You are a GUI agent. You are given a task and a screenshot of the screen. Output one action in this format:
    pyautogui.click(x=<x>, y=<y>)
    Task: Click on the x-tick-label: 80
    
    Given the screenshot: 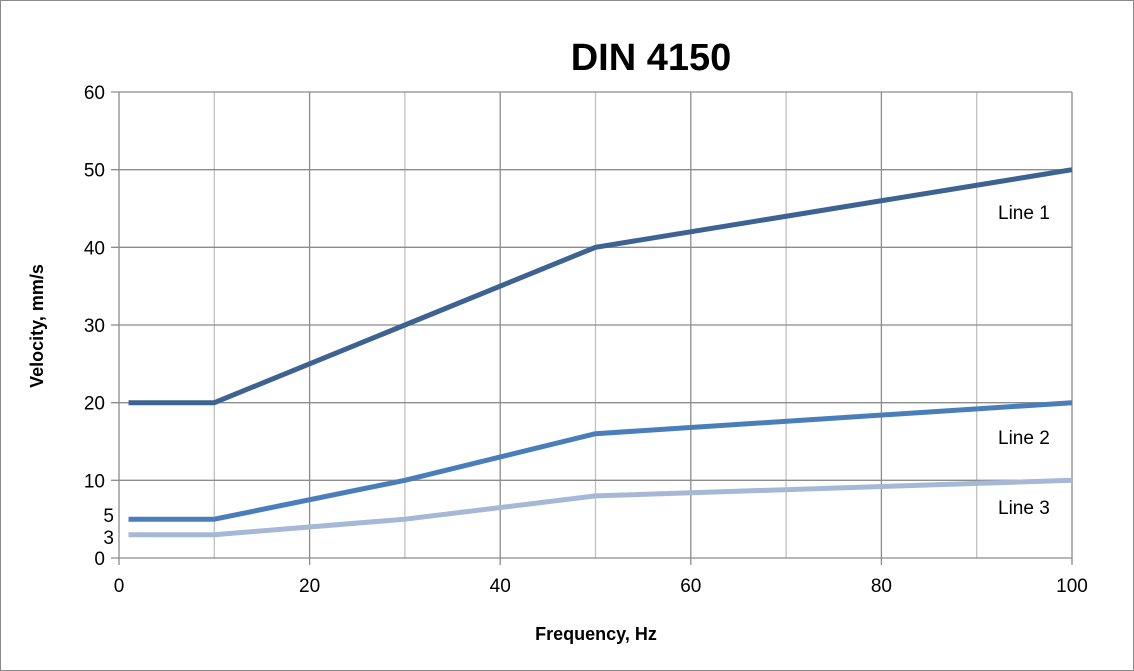 What is the action you would take?
    pyautogui.click(x=881, y=586)
    